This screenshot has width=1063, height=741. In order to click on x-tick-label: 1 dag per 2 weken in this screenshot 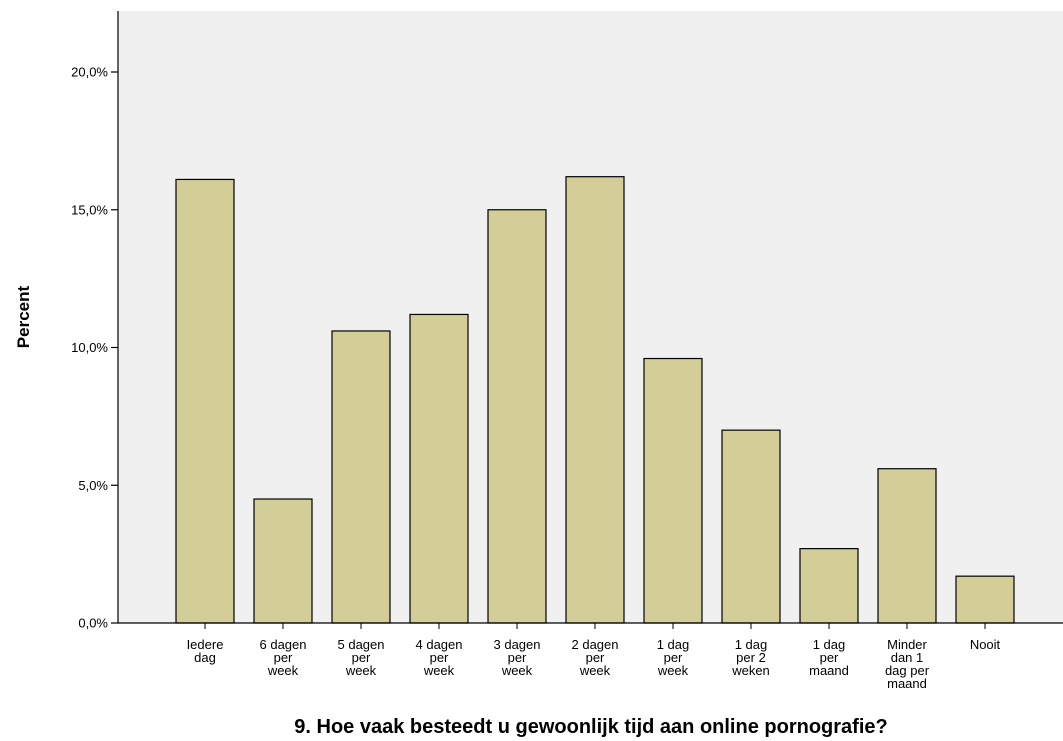, I will do `click(750, 657)`.